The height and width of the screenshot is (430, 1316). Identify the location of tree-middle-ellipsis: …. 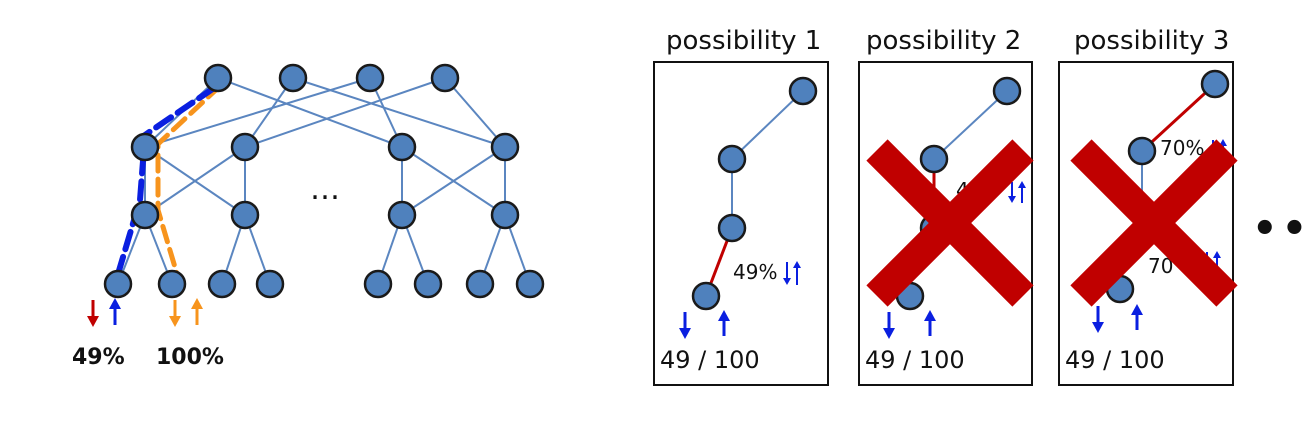
(326, 189).